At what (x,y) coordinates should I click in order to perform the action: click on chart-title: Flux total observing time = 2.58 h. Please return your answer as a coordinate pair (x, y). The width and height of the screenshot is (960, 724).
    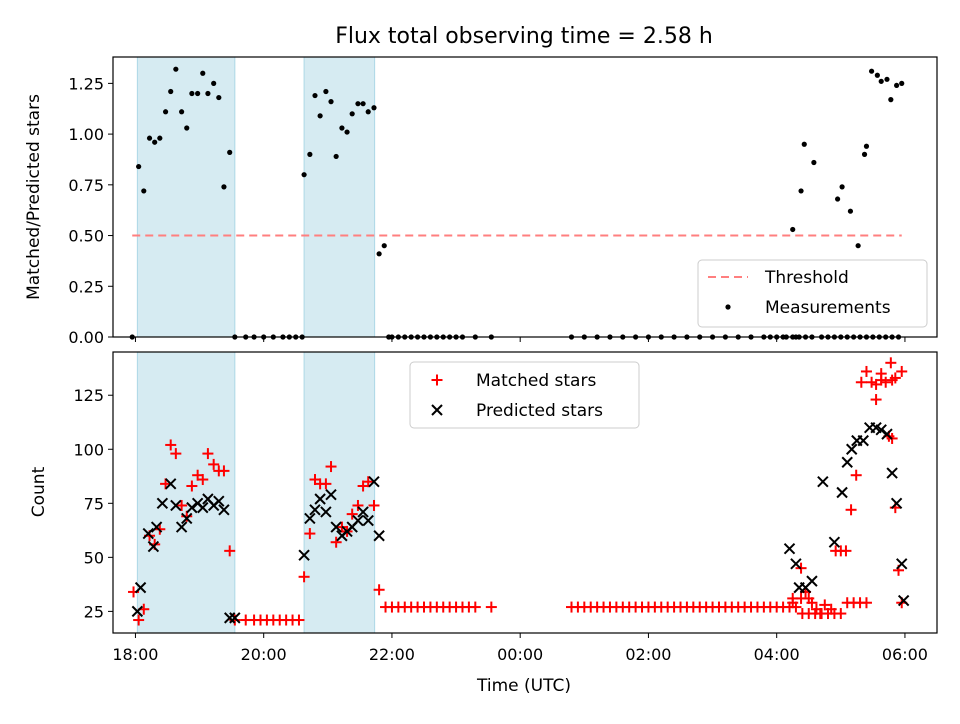
    Looking at the image, I should click on (524, 36).